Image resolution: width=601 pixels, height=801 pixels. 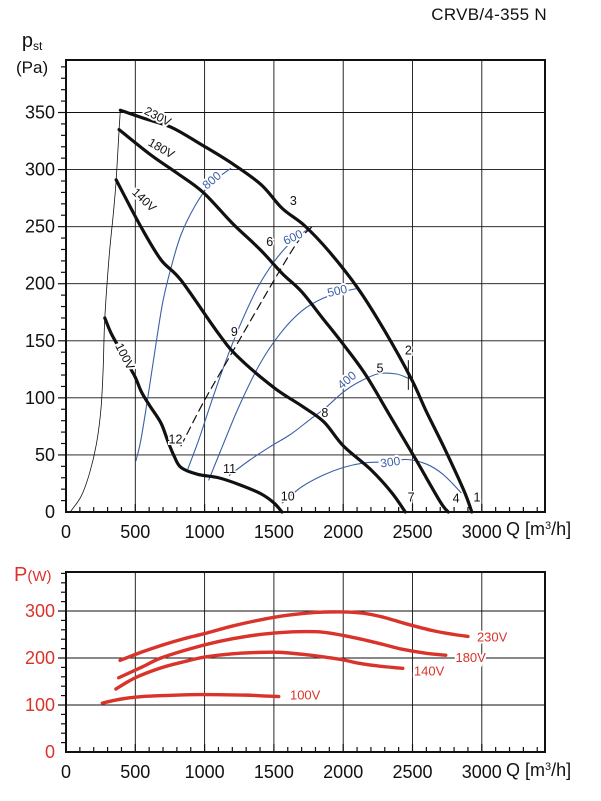 What do you see at coordinates (379, 369) in the screenshot?
I see `operating-point-5: 5` at bounding box center [379, 369].